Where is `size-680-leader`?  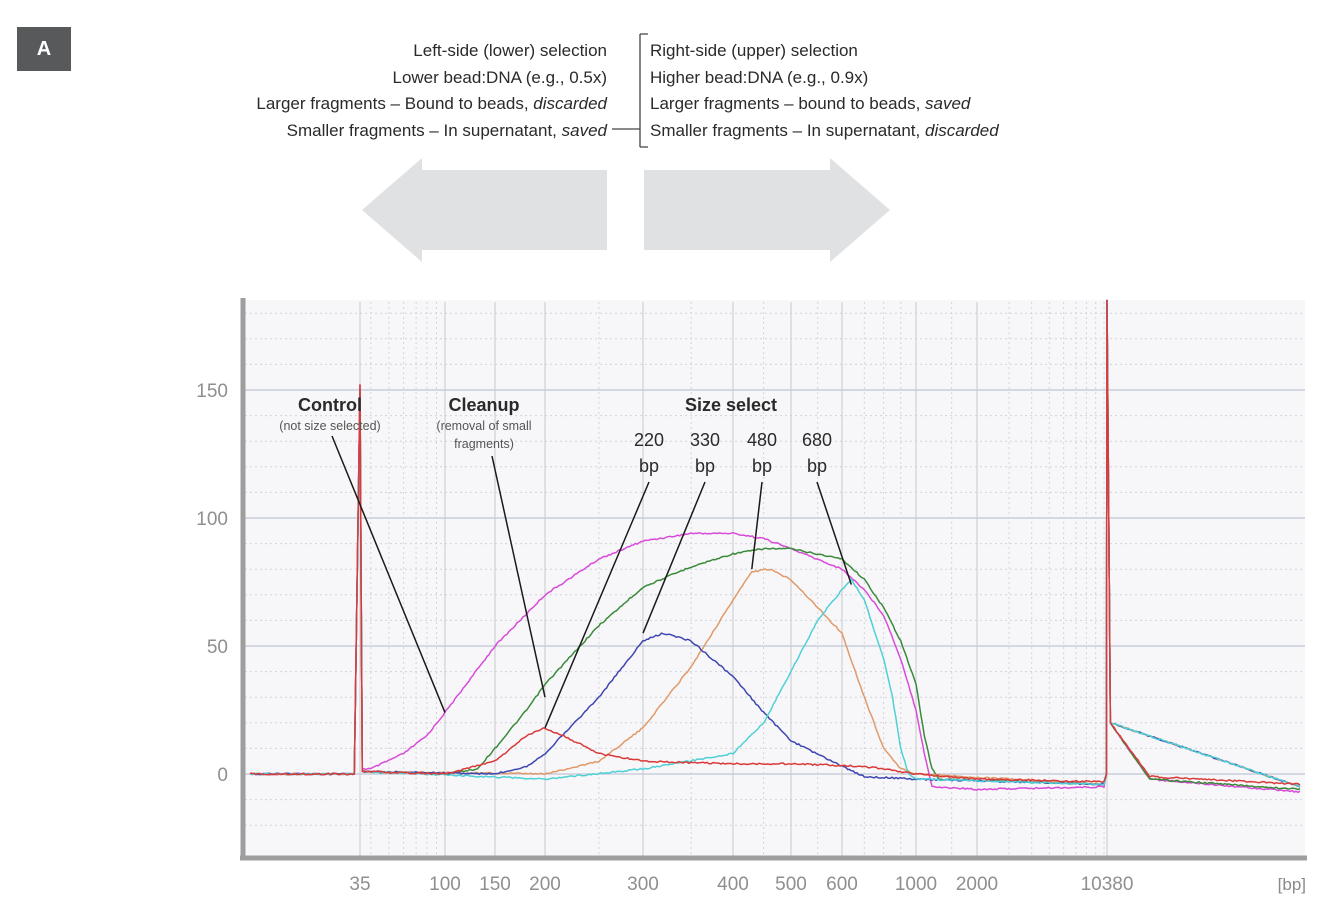
size-680-leader is located at coordinates (834, 533).